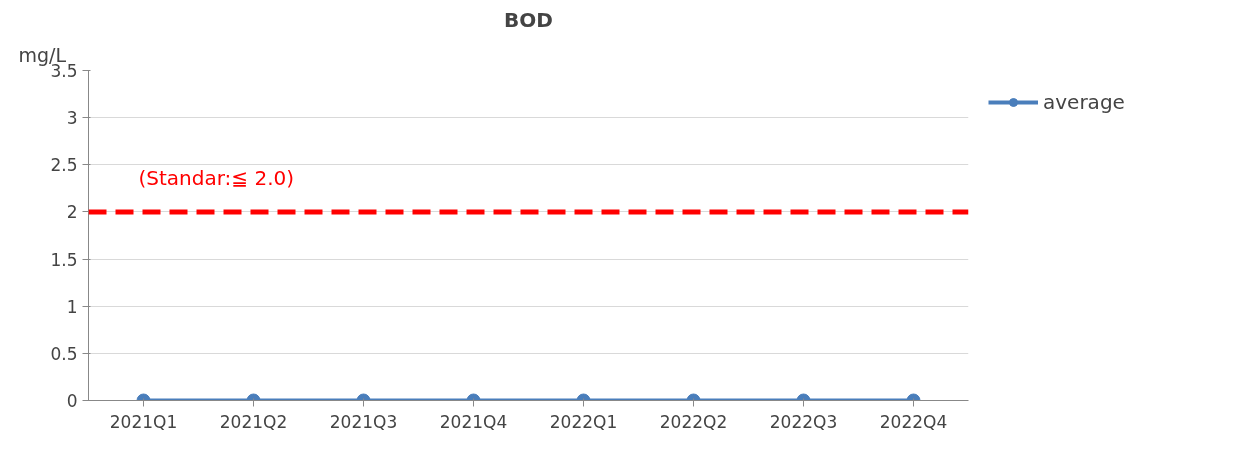  Describe the element at coordinates (72, 306) in the screenshot. I see `y-tick-label: 1` at that location.